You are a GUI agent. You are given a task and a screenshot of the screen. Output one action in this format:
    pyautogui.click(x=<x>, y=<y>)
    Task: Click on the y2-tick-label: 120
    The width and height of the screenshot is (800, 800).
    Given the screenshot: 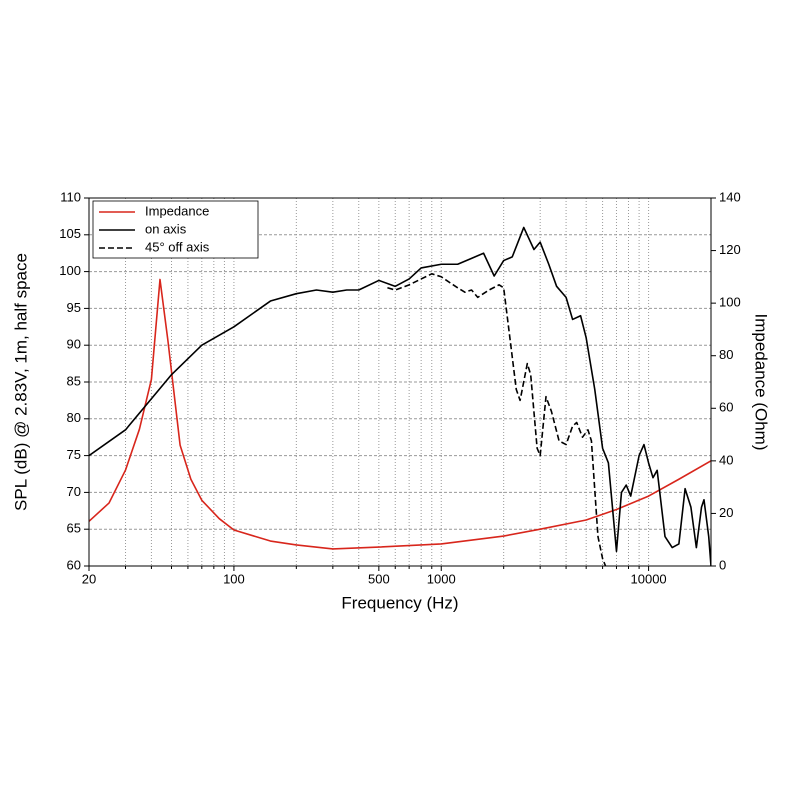 What is the action you would take?
    pyautogui.click(x=730, y=249)
    